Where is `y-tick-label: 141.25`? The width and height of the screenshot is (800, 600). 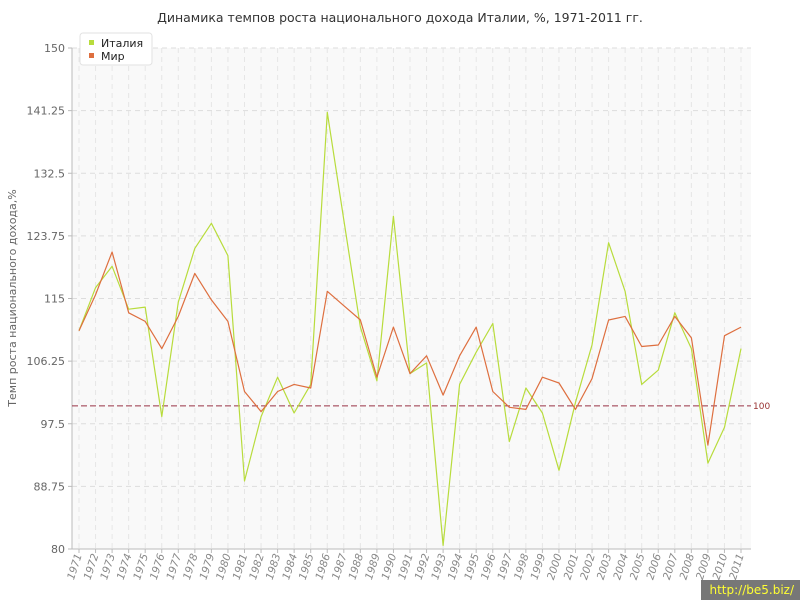 y-tick-label: 141.25 is located at coordinates (46, 111).